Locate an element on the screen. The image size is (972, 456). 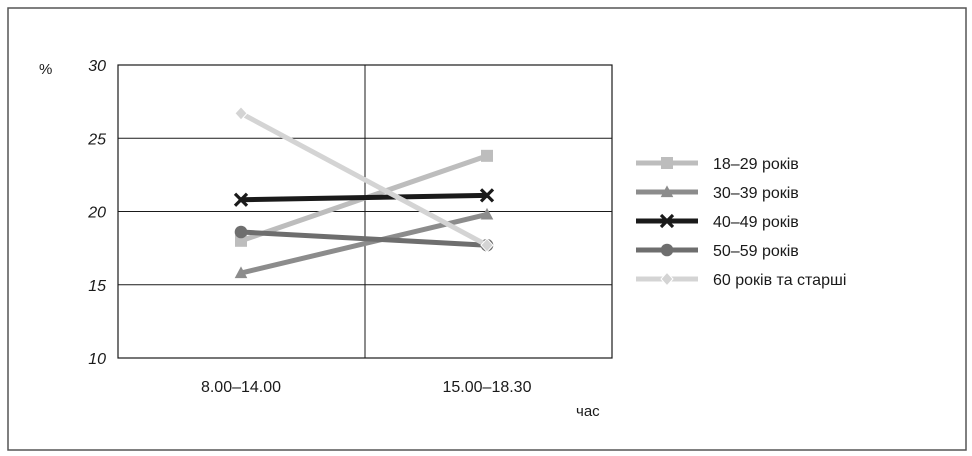
legend-item: 30–39 років is located at coordinates (717, 193).